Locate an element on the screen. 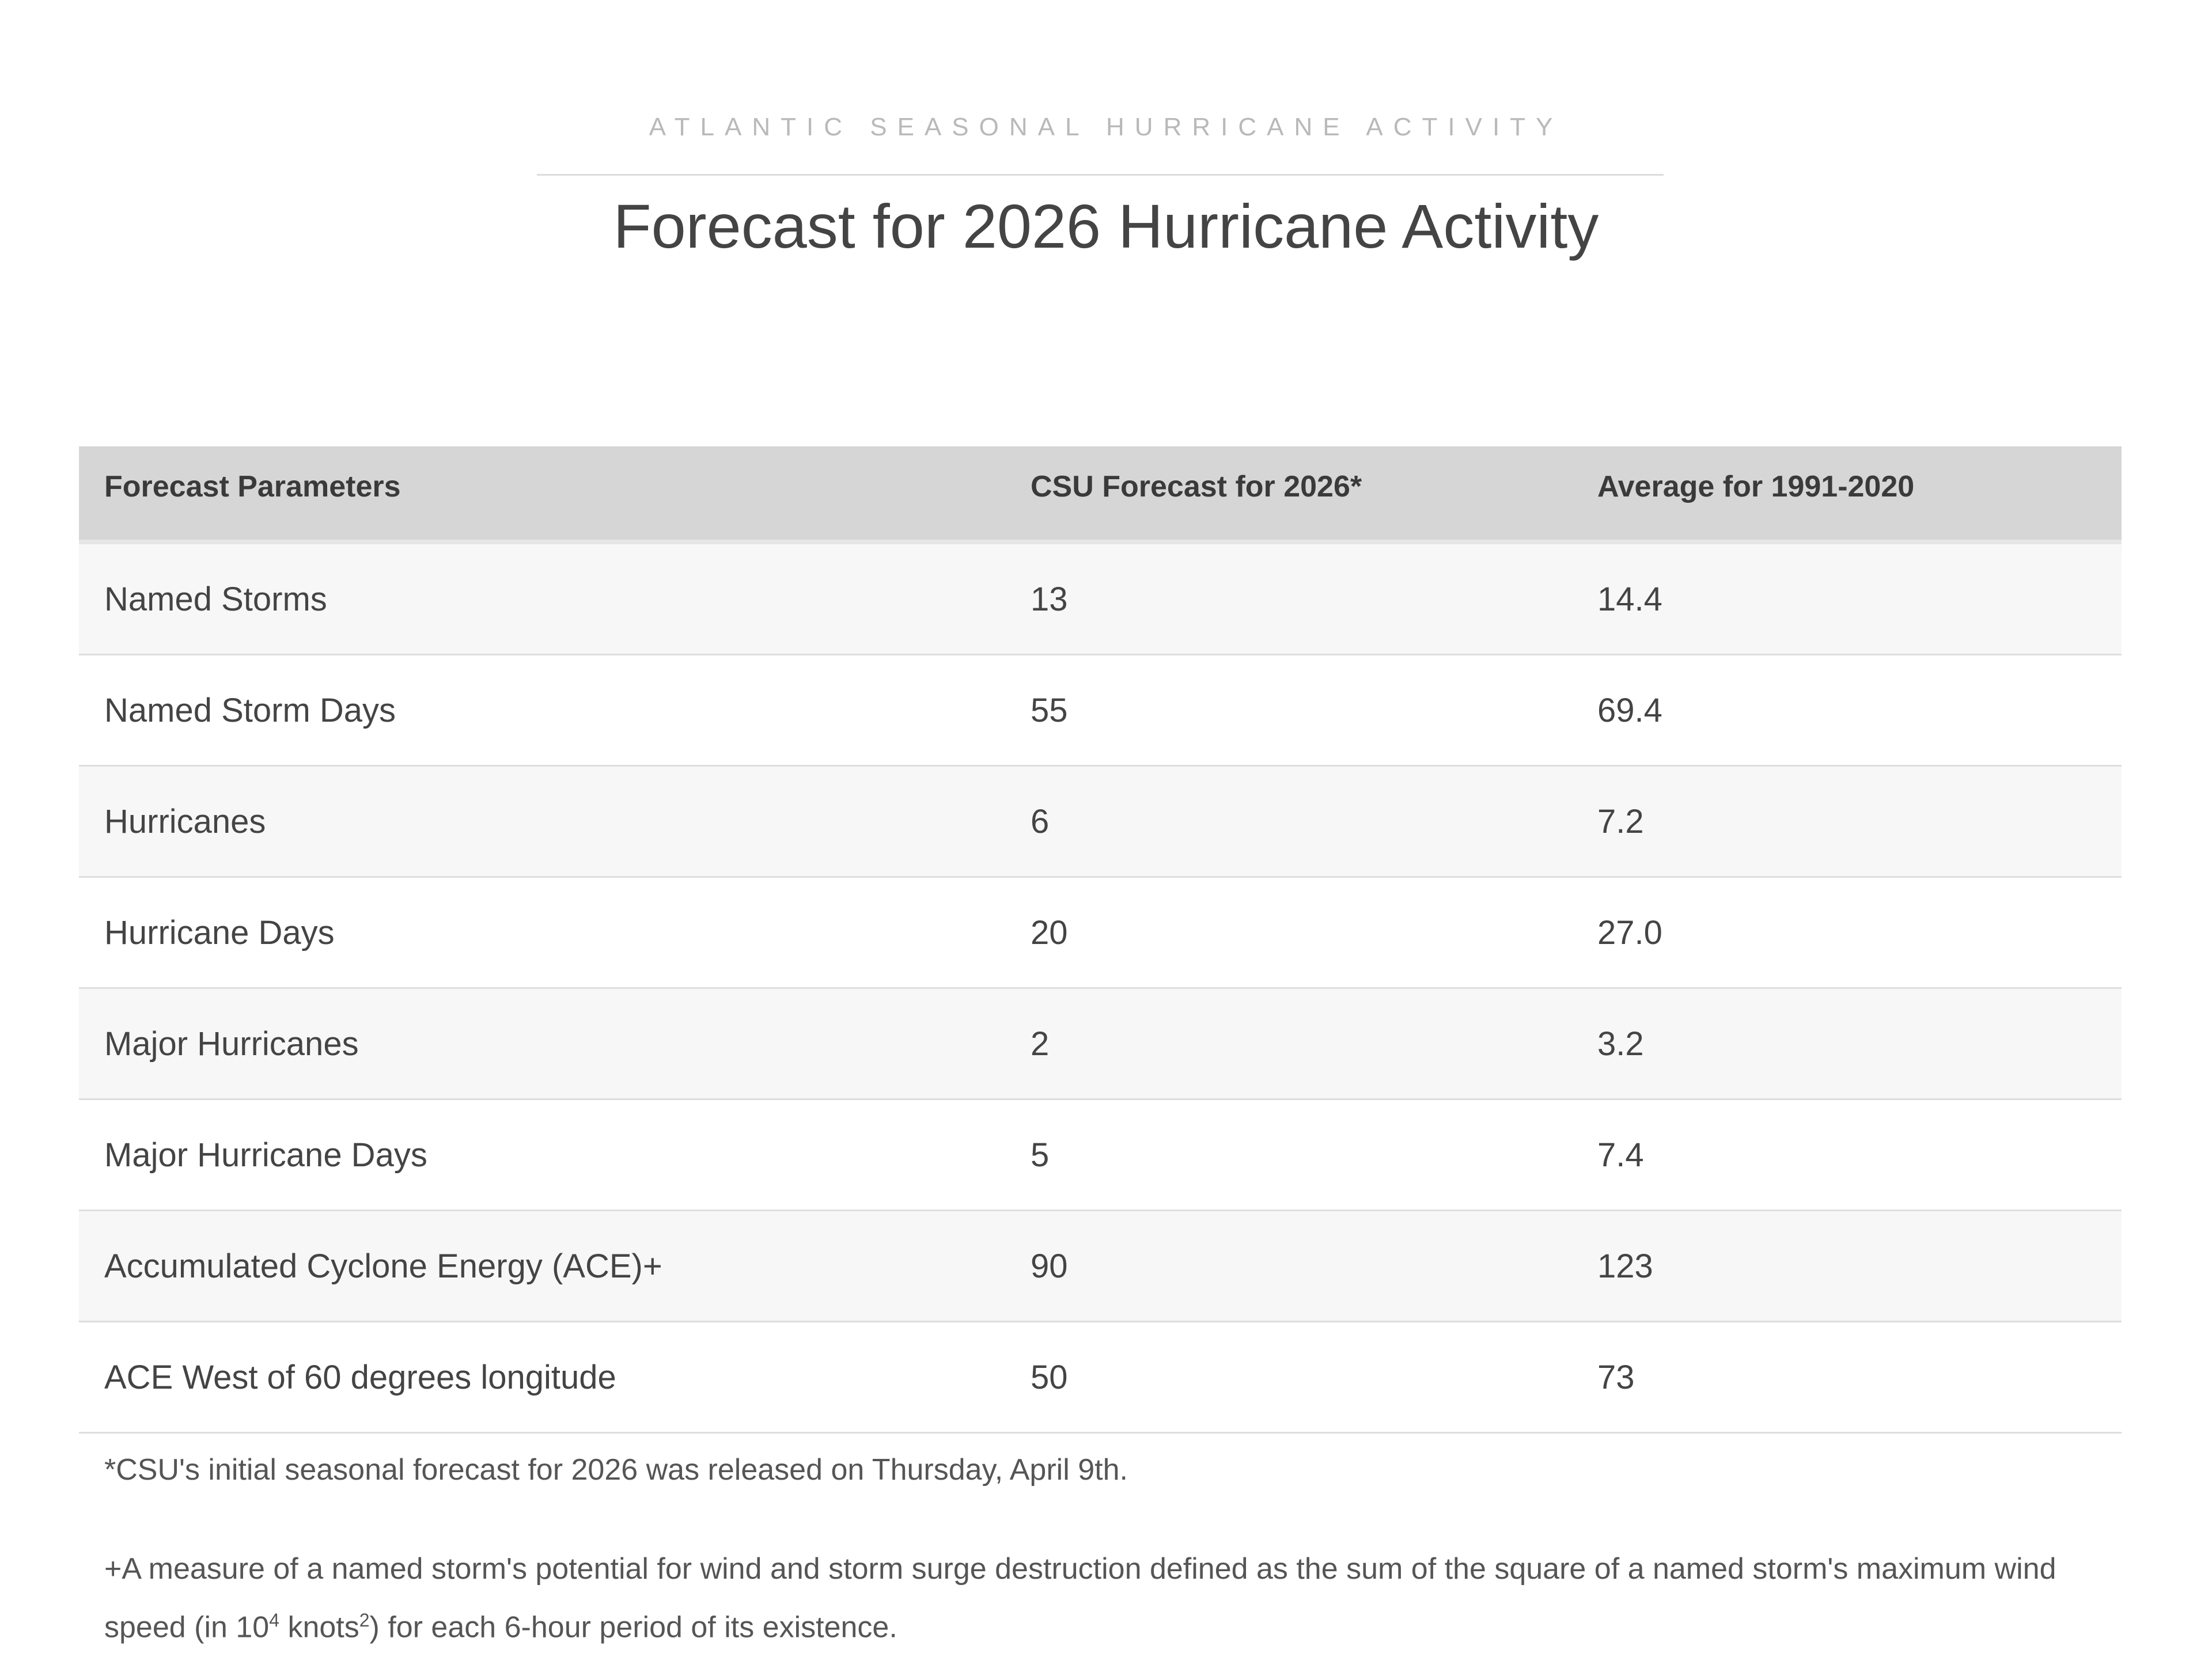  table-cell: Hurricanes is located at coordinates (542, 822).